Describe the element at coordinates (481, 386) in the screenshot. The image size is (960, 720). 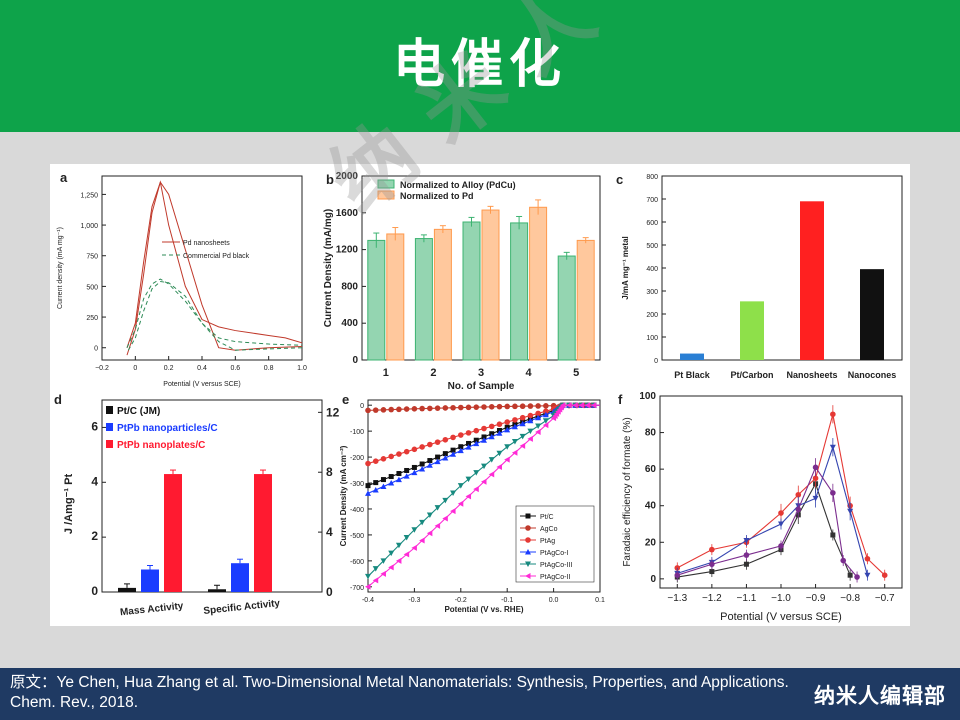
I see `panel-b-xlabel: No. of Sample` at that location.